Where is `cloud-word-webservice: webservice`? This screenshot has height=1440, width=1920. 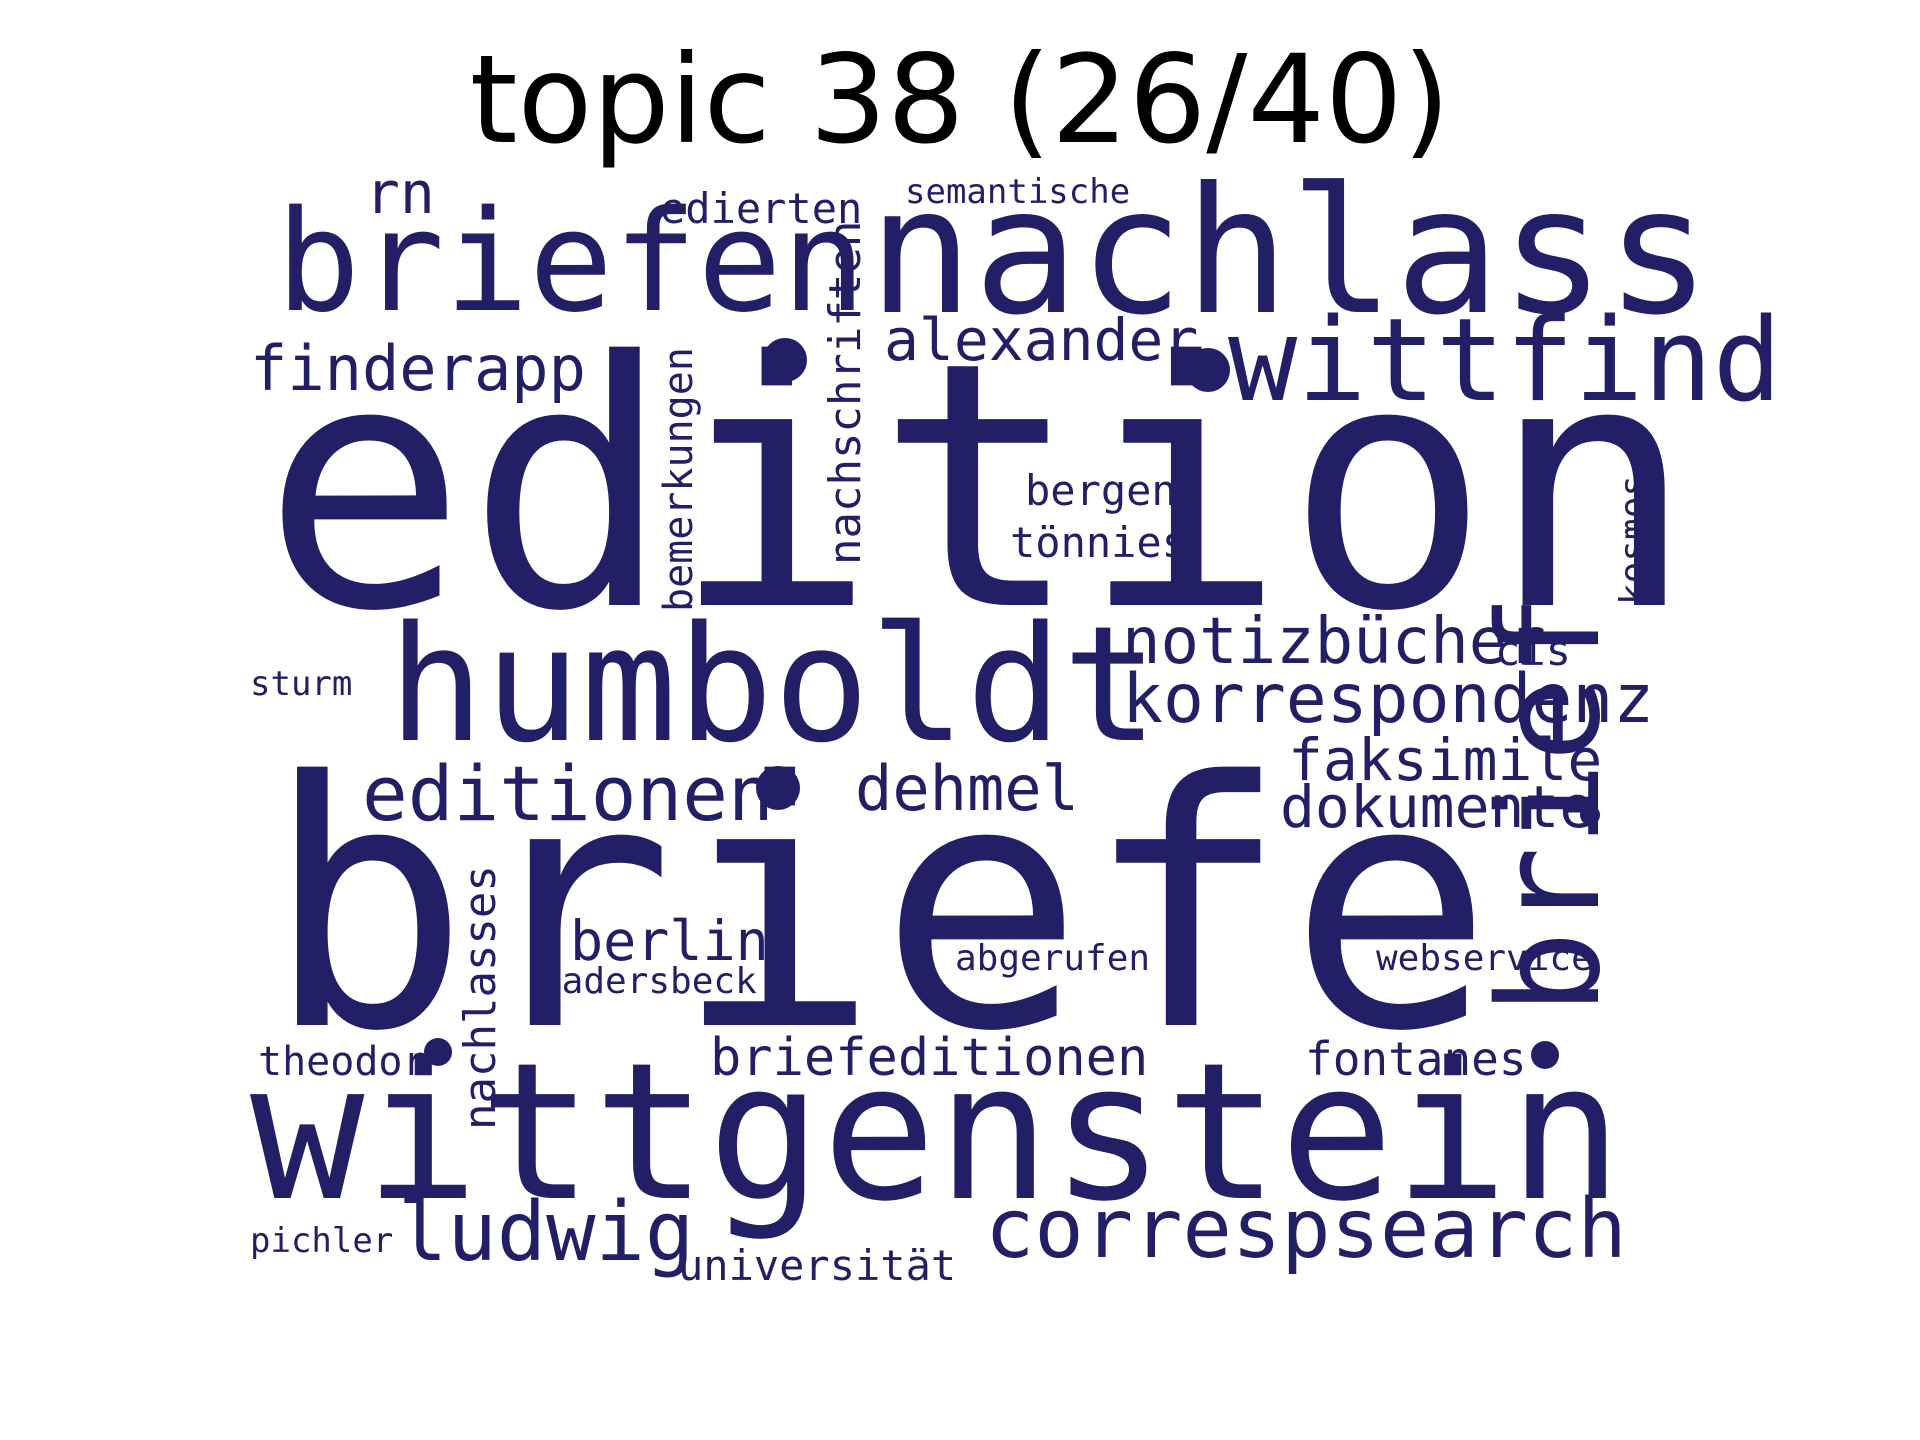
cloud-word-webservice: webservice is located at coordinates (1484, 958).